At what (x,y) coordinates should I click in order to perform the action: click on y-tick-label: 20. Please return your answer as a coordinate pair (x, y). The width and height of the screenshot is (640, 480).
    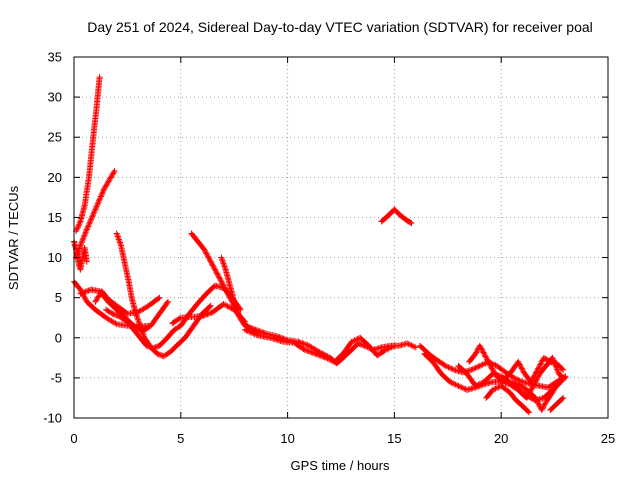
    Looking at the image, I should click on (55, 177).